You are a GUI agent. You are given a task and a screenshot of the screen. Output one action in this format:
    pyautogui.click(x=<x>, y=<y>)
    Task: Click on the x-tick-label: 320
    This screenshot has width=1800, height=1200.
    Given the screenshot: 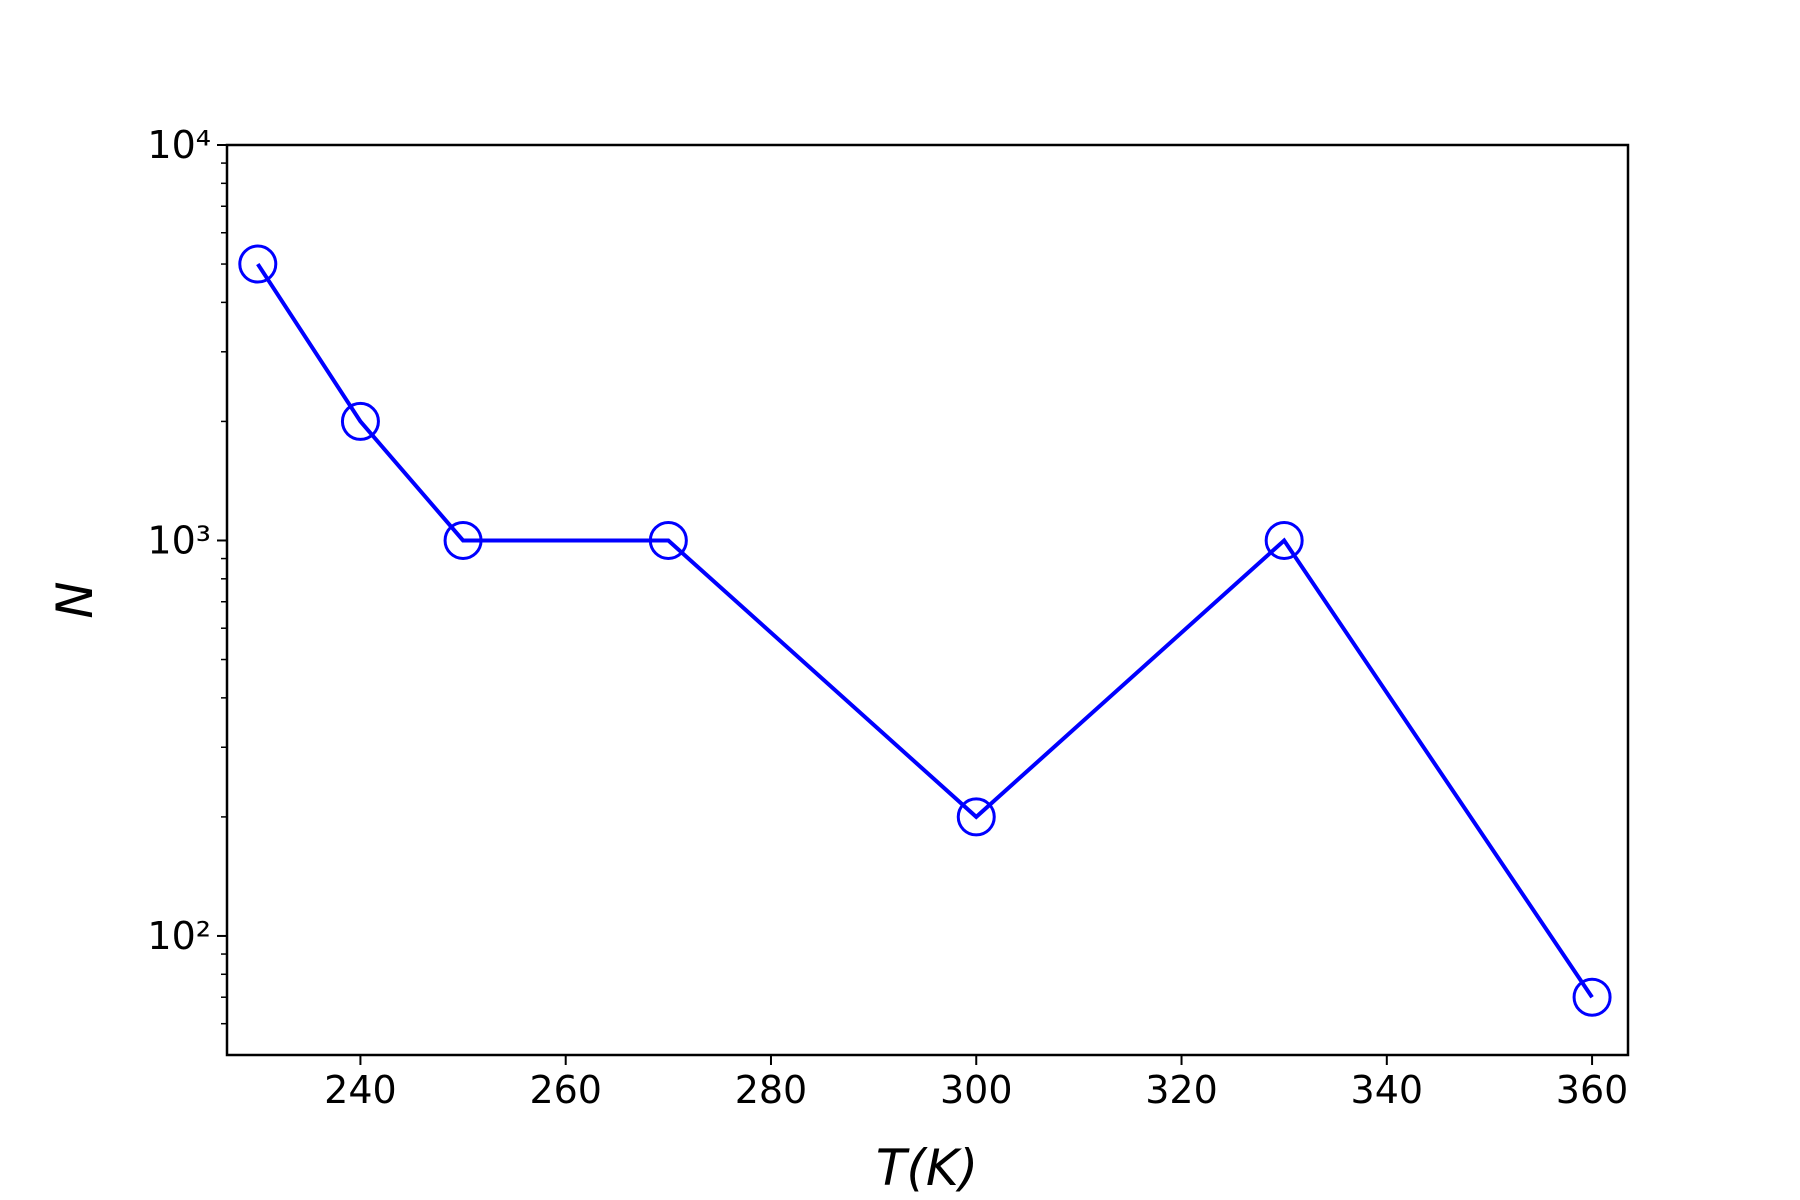 What is the action you would take?
    pyautogui.click(x=1181, y=1090)
    